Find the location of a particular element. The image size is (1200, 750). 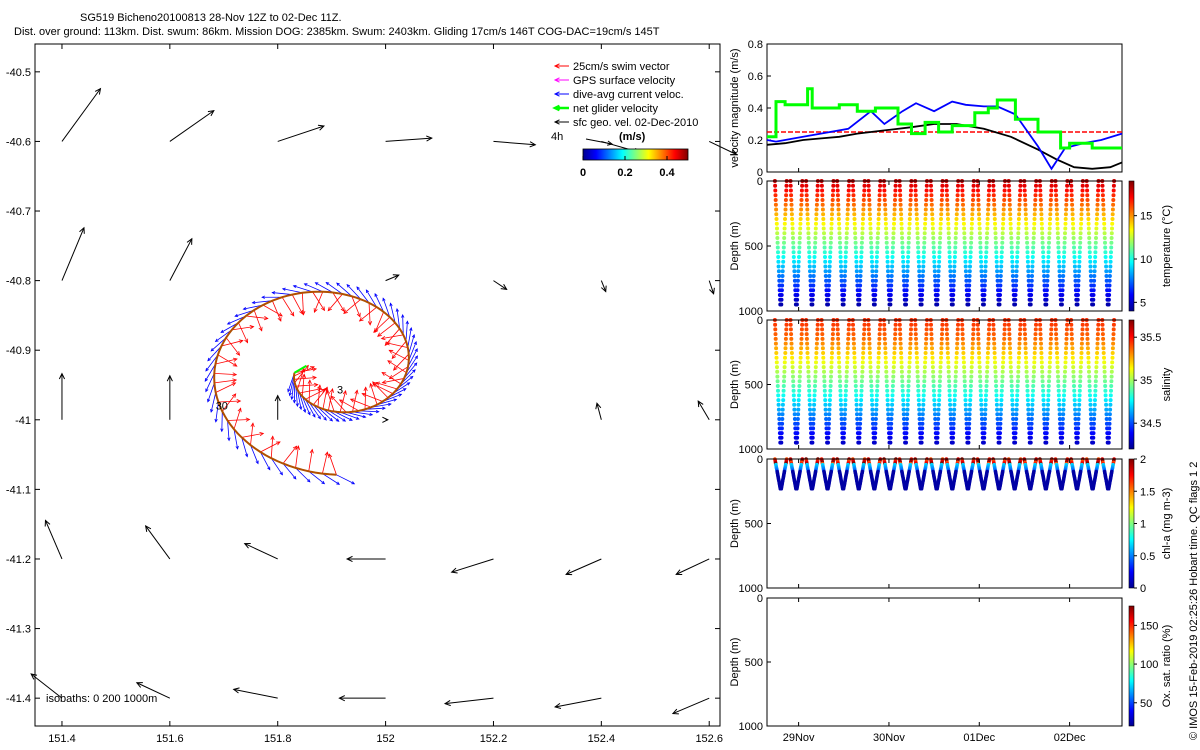

x-tick-label: 02Dec is located at coordinates (1070, 738).